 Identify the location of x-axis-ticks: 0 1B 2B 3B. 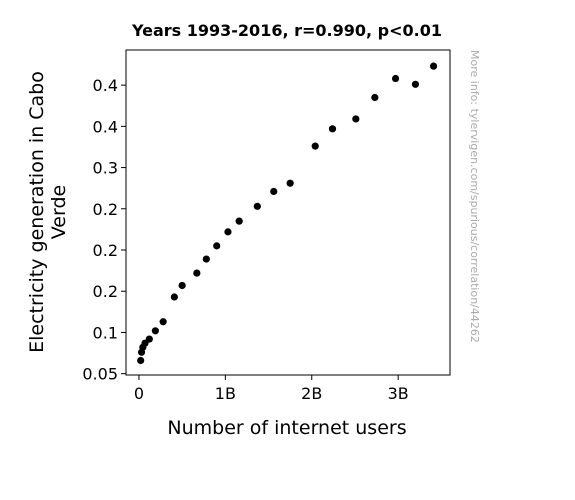
(271, 389).